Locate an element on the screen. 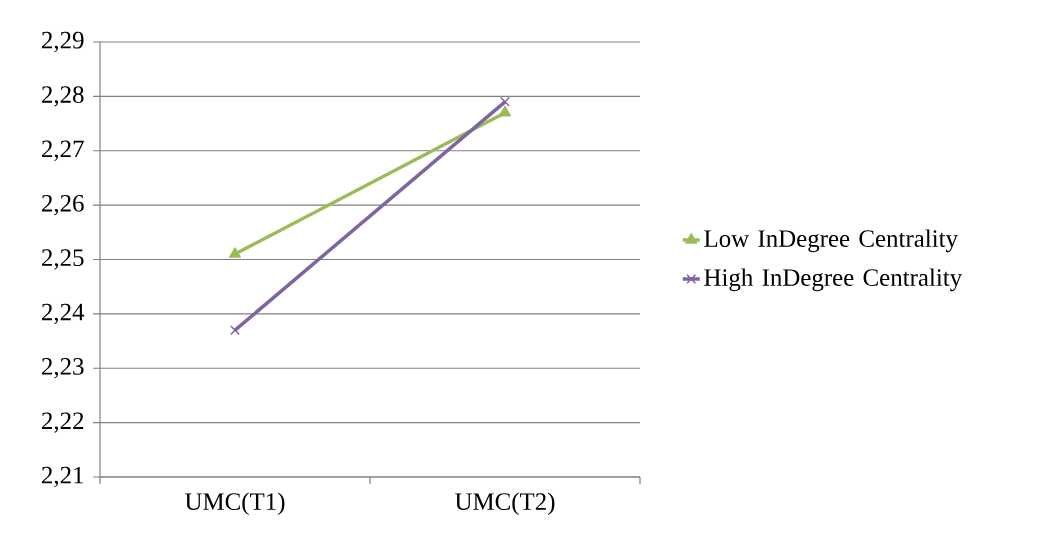  y-tick-label: 2,24 is located at coordinates (63, 314).